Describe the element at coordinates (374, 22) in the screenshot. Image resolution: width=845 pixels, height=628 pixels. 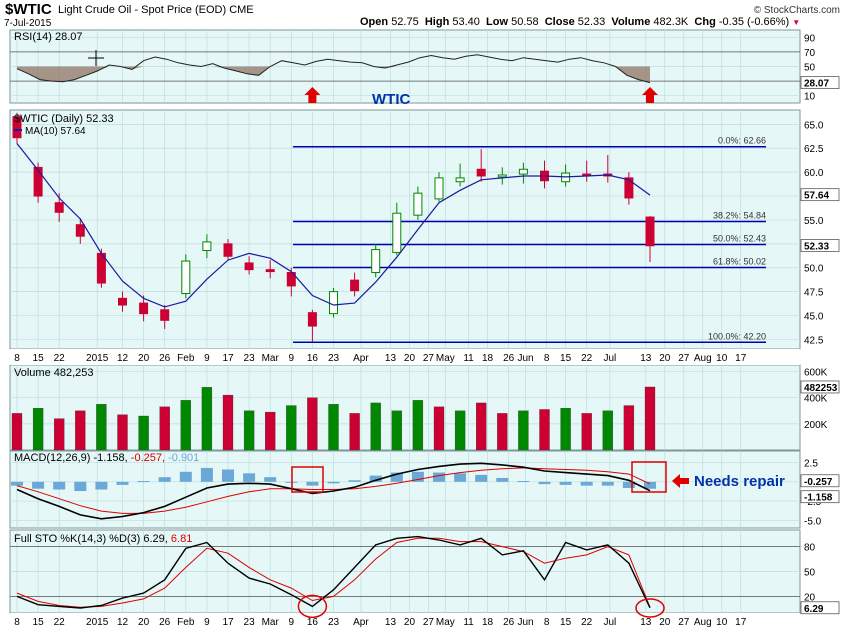
I see `open-label: Open` at that location.